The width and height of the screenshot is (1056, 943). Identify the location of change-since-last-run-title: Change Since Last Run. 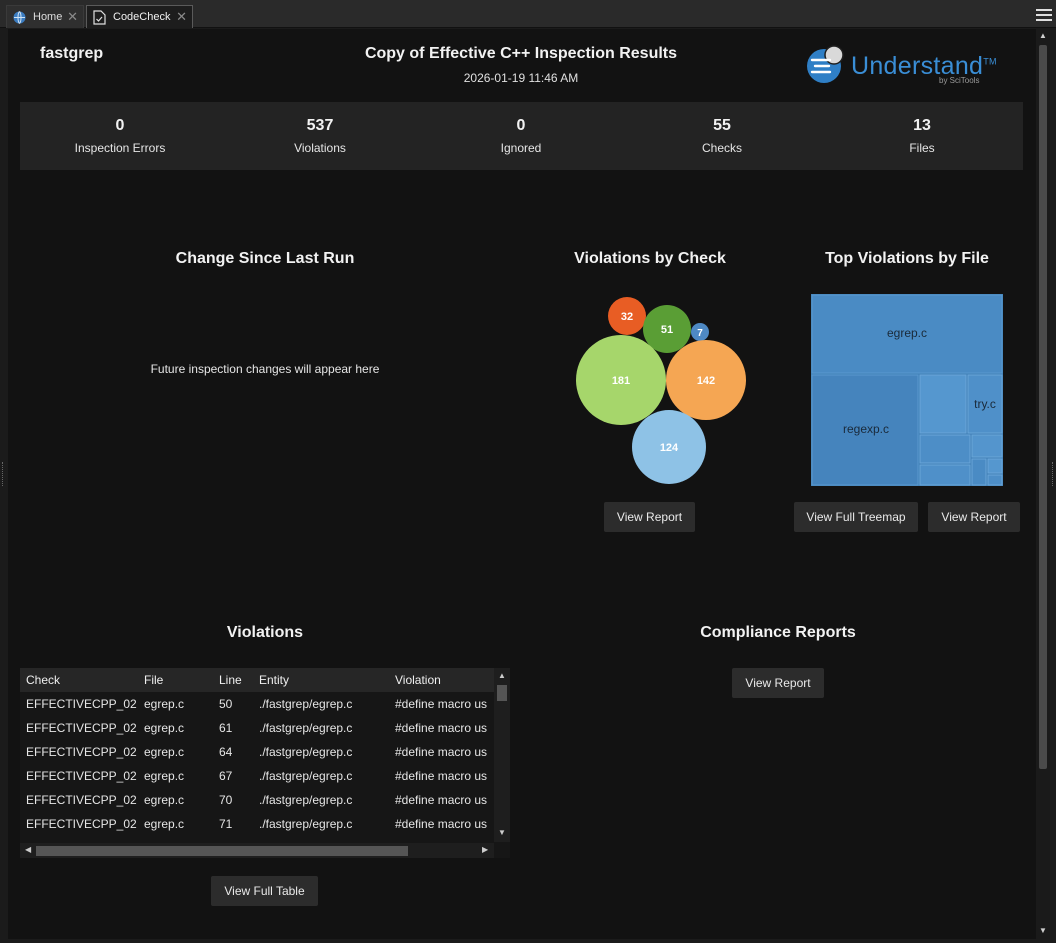
(265, 258).